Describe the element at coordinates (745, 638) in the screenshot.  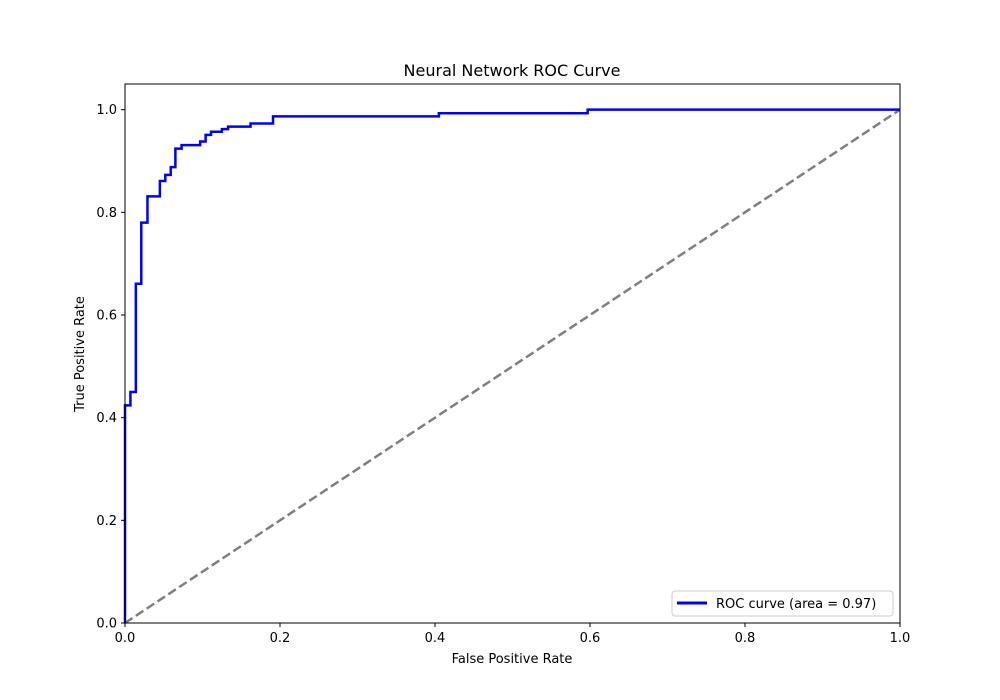
I see `x-tick-label: 0.8` at that location.